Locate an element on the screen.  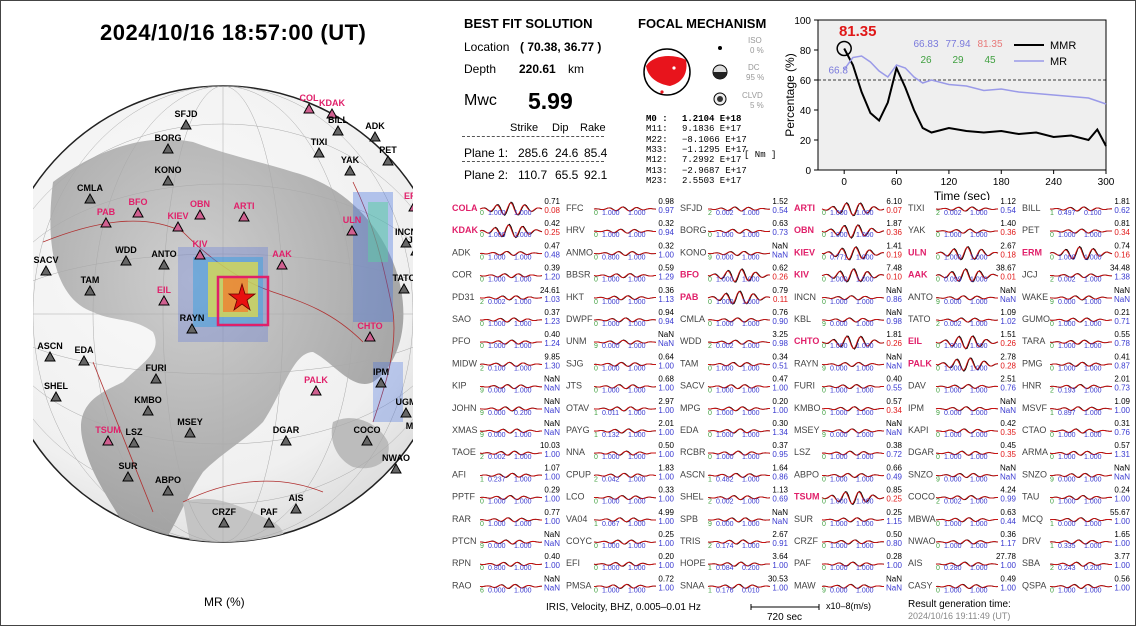
correlation-value: 0.54 is located at coordinates (780, 210).